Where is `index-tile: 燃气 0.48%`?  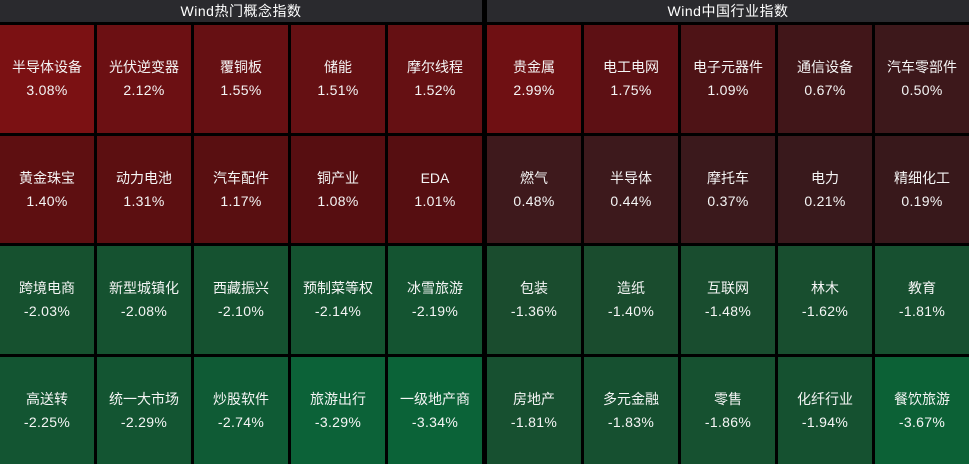
index-tile: 燃气 0.48% is located at coordinates (534, 189).